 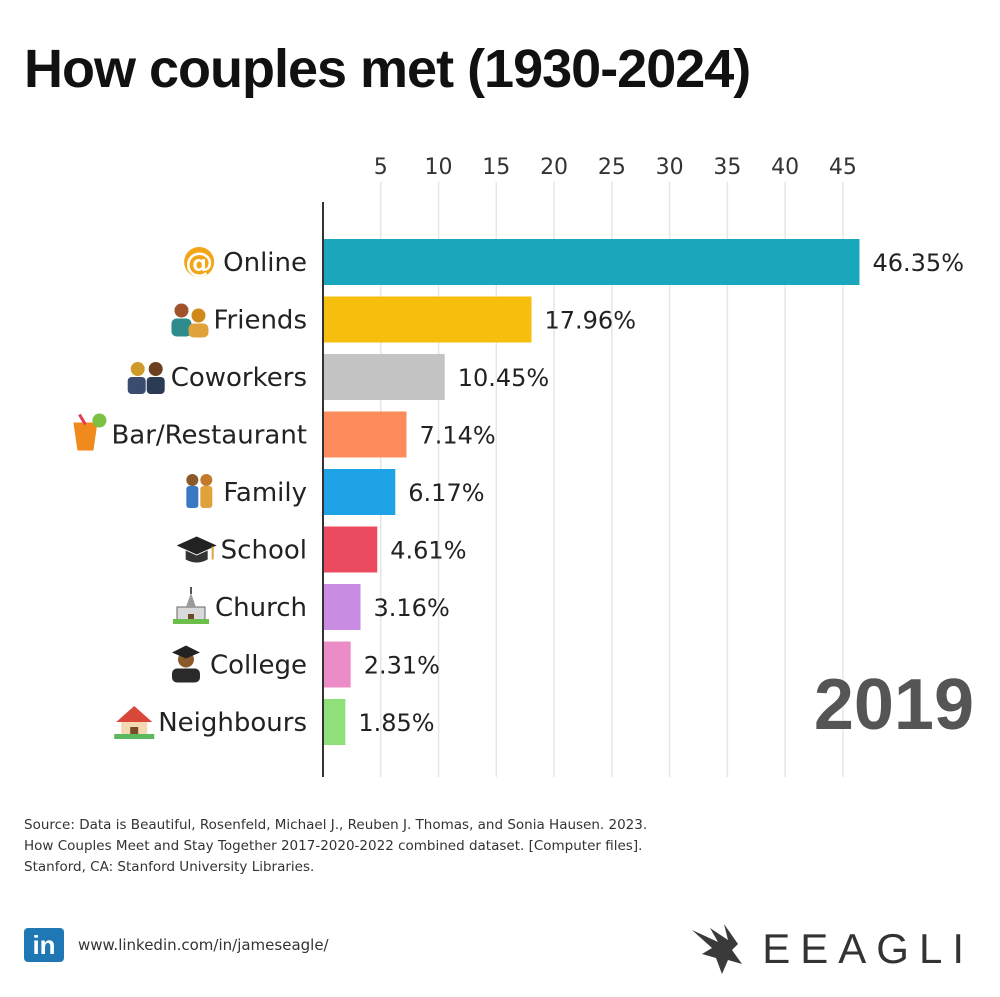 I want to click on graduate-icon, so click(x=185, y=664).